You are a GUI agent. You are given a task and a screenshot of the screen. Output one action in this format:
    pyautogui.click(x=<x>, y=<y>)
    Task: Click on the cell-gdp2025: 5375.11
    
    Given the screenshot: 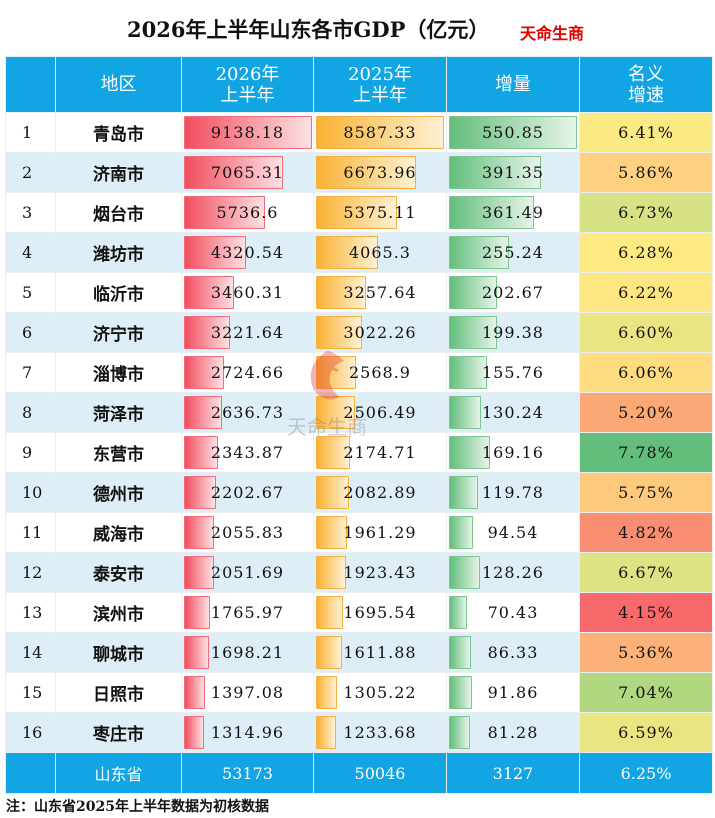 What is the action you would take?
    pyautogui.click(x=380, y=212)
    